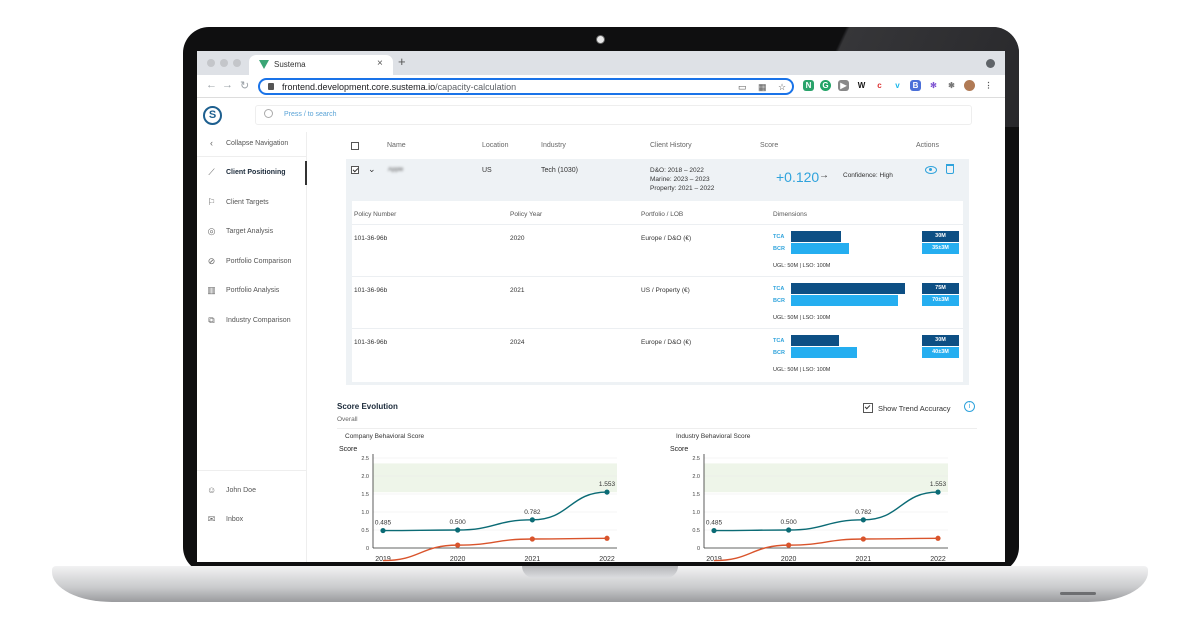 The image size is (1200, 640). I want to click on tab-search-icon, so click(990, 63).